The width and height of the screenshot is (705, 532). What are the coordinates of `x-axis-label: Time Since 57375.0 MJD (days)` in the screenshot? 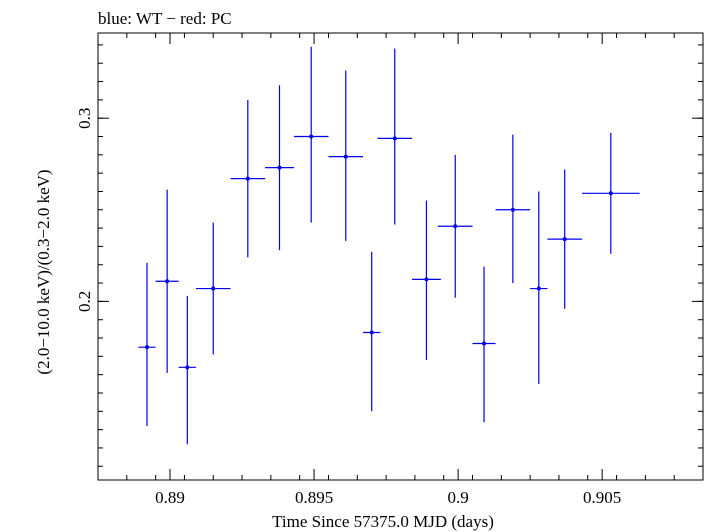 It's located at (383, 521).